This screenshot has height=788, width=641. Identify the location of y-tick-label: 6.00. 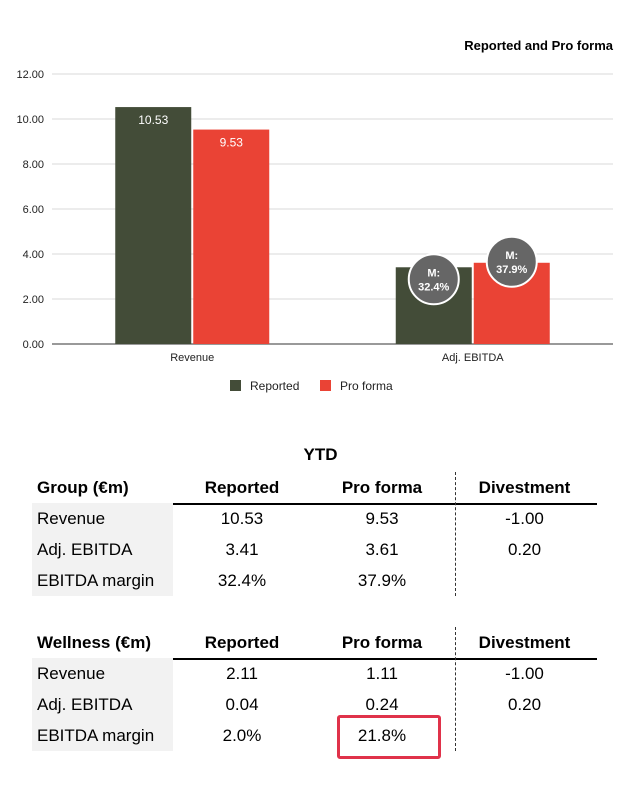
(33, 210).